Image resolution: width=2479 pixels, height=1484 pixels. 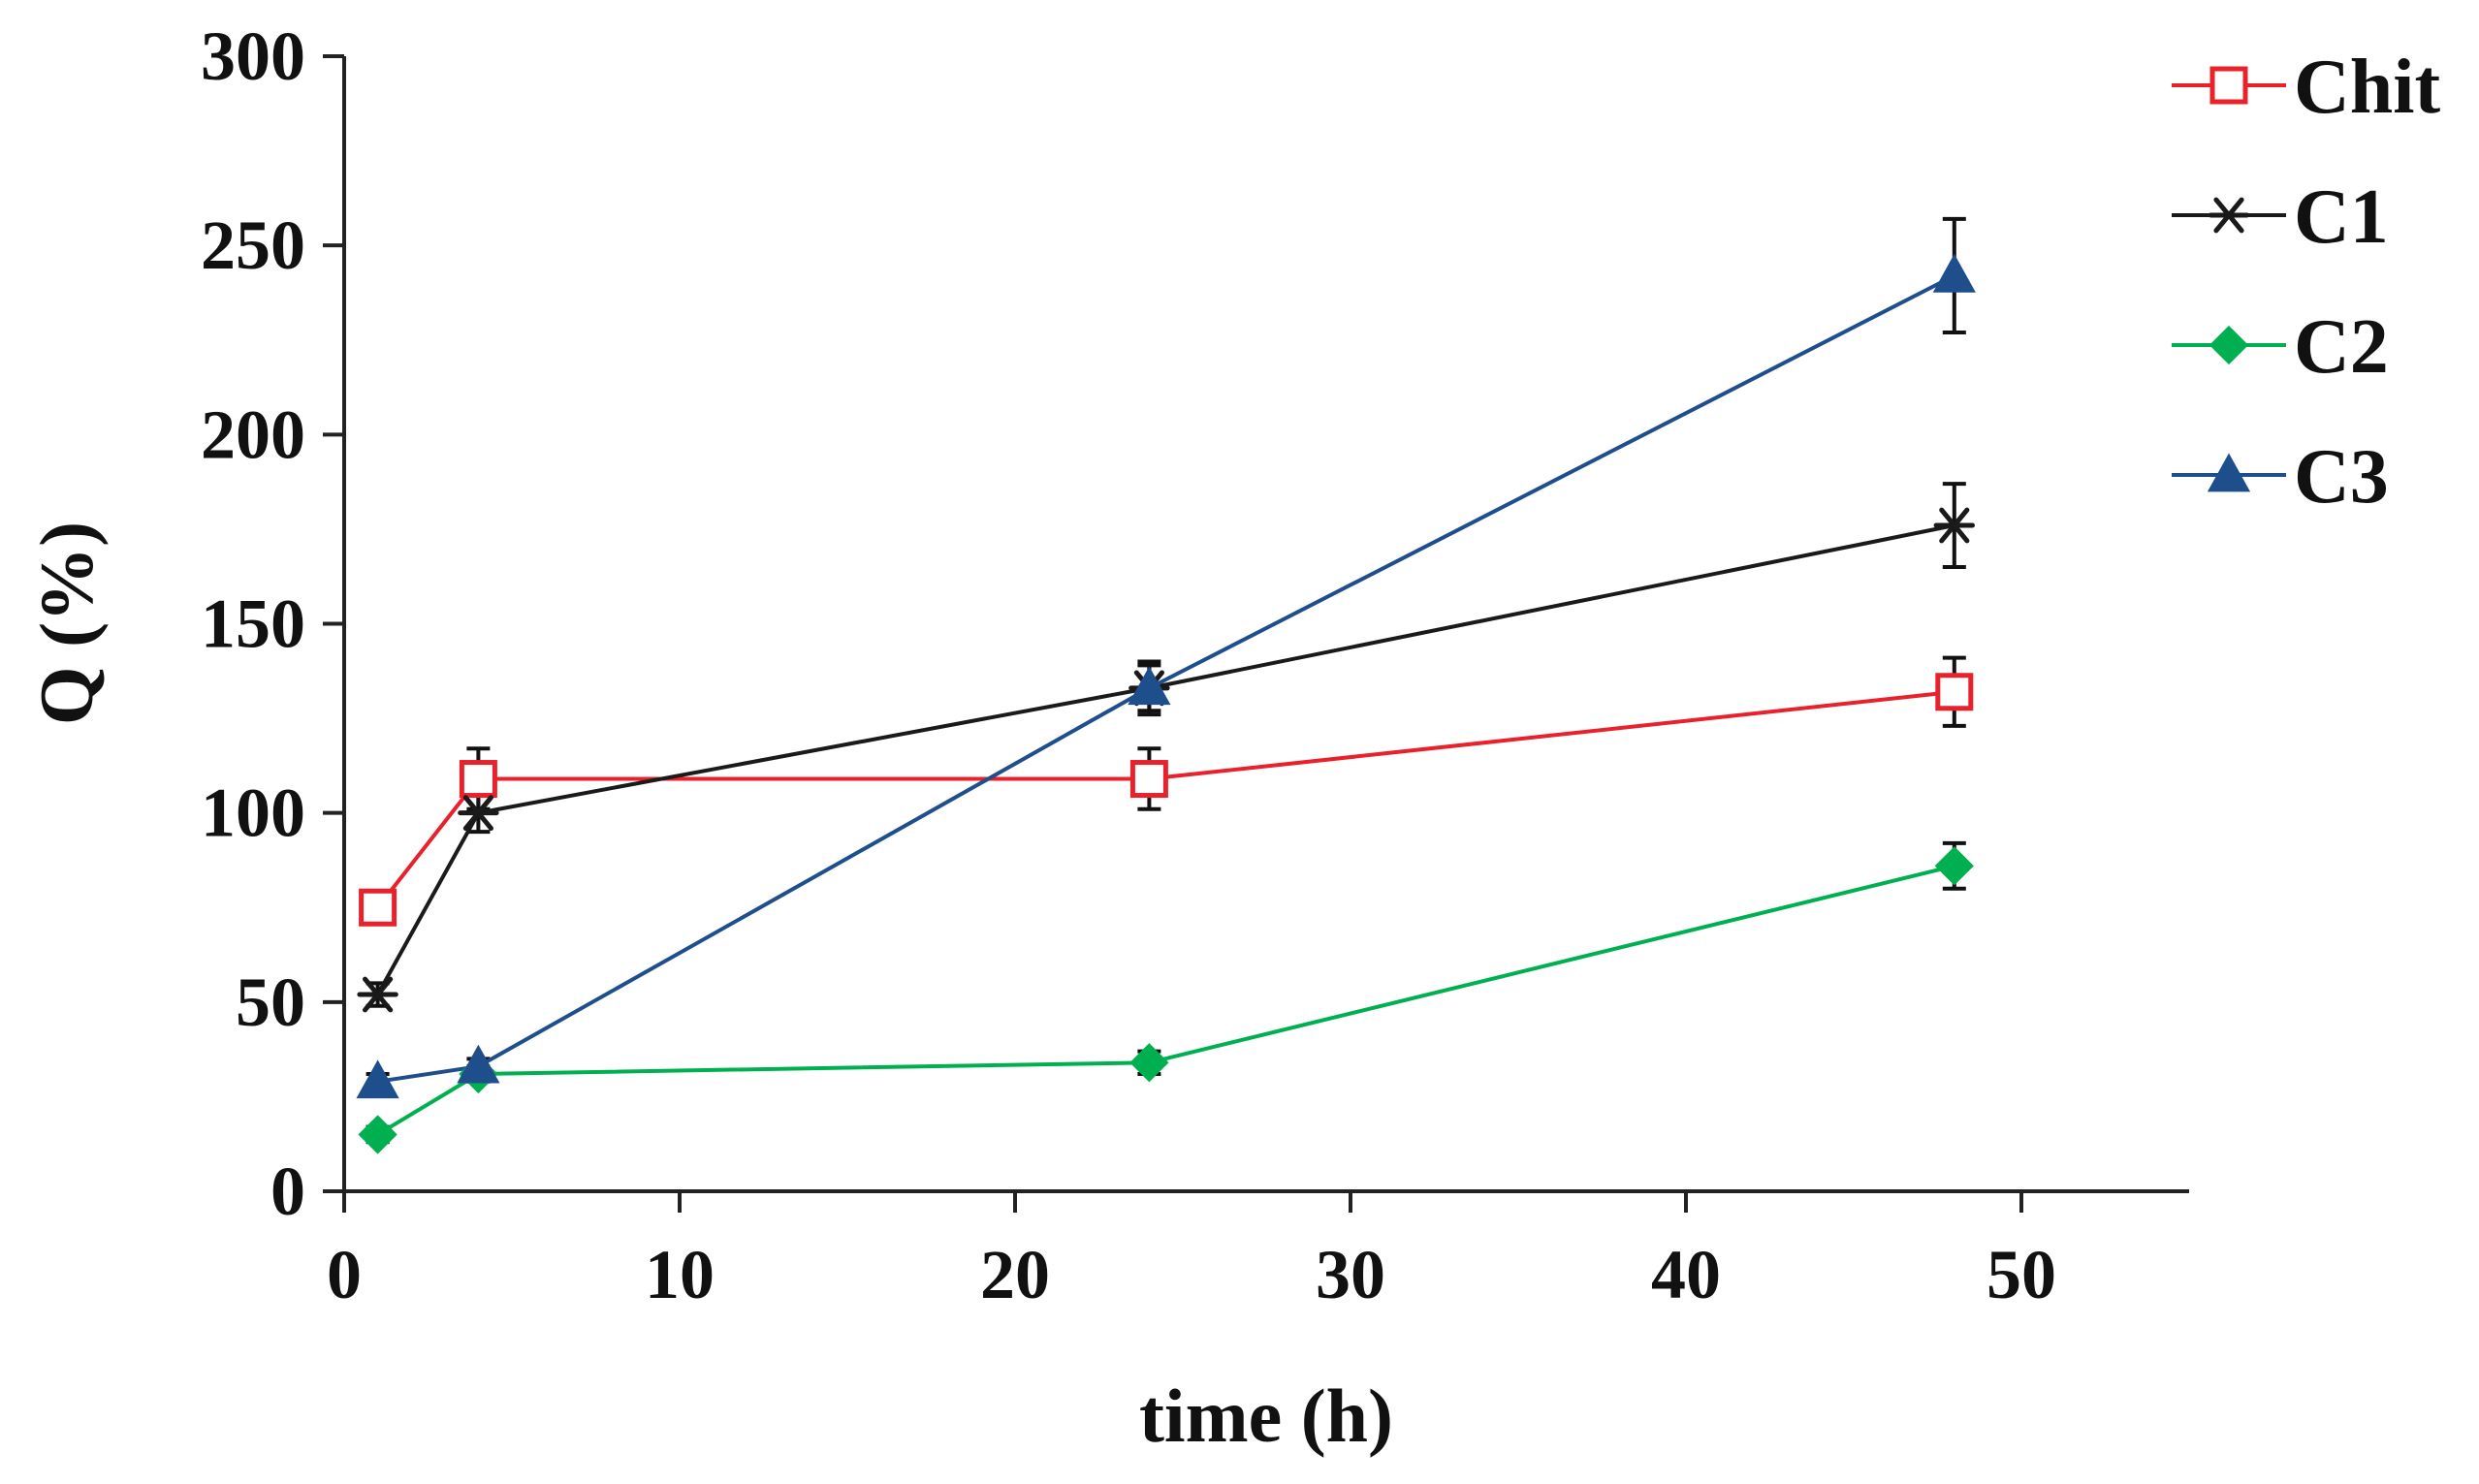 What do you see at coordinates (2306, 282) in the screenshot?
I see `legend: Chit C1 C2 C3` at bounding box center [2306, 282].